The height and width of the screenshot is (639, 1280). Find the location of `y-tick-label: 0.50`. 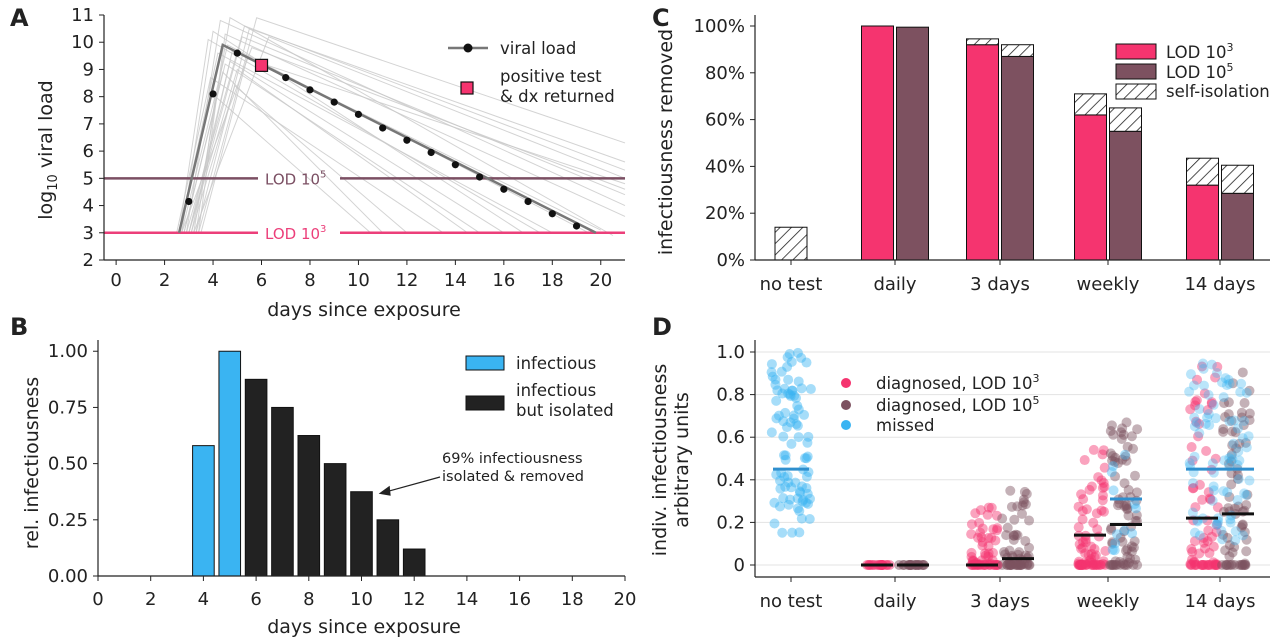

y-tick-label: 0.50 is located at coordinates (68, 464).